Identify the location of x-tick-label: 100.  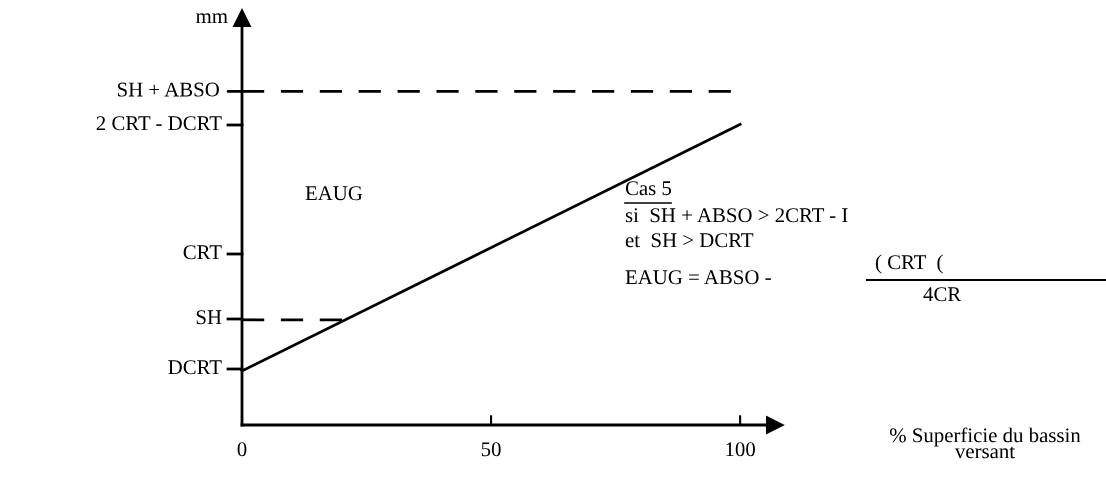
(740, 449).